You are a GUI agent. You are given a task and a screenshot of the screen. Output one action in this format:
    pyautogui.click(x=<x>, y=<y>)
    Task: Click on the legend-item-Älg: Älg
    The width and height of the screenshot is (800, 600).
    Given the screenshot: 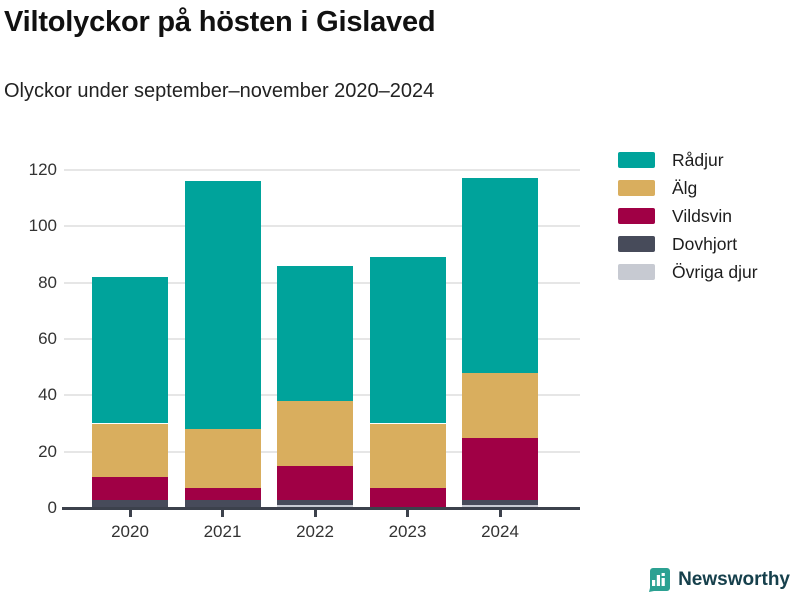 What is the action you would take?
    pyautogui.click(x=688, y=188)
    